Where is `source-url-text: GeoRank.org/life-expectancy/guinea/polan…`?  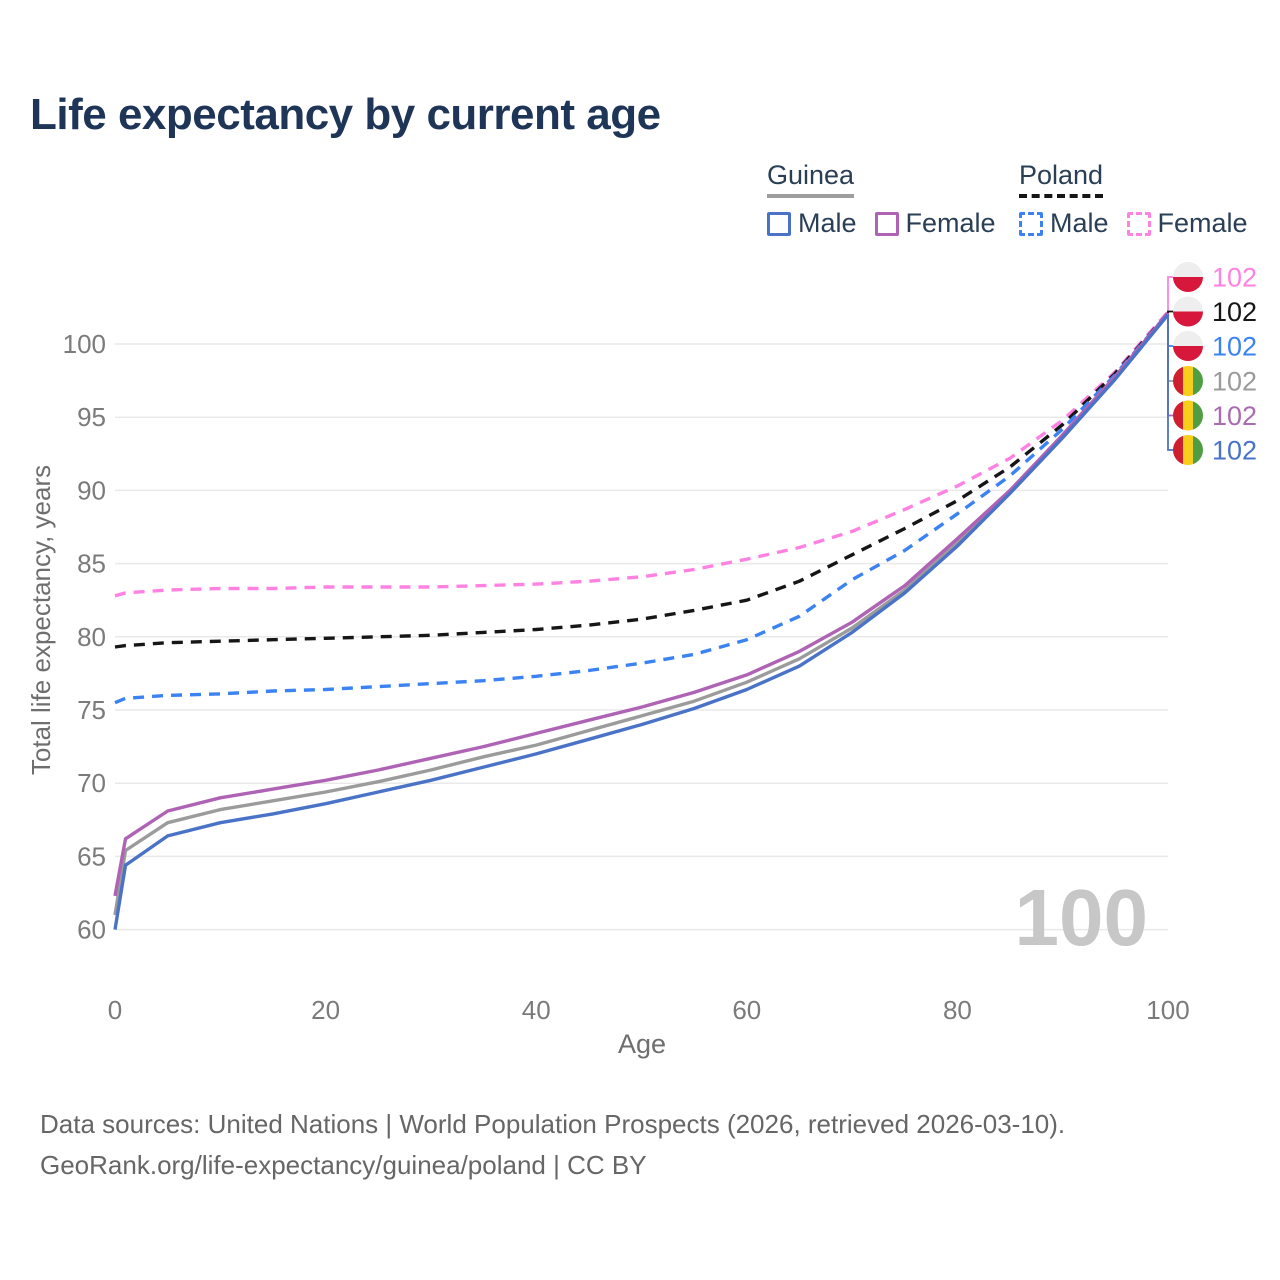 source-url-text: GeoRank.org/life-expectancy/guinea/polan… is located at coordinates (343, 1165).